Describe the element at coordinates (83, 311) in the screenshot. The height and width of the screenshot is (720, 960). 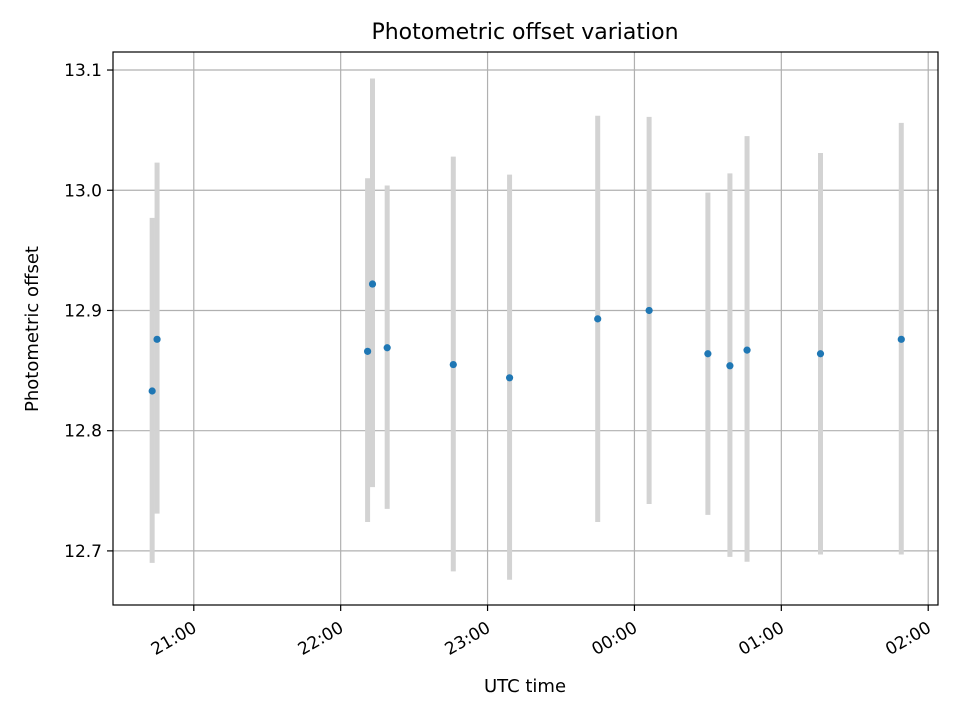
I see `y-tick-label: 12.9` at that location.